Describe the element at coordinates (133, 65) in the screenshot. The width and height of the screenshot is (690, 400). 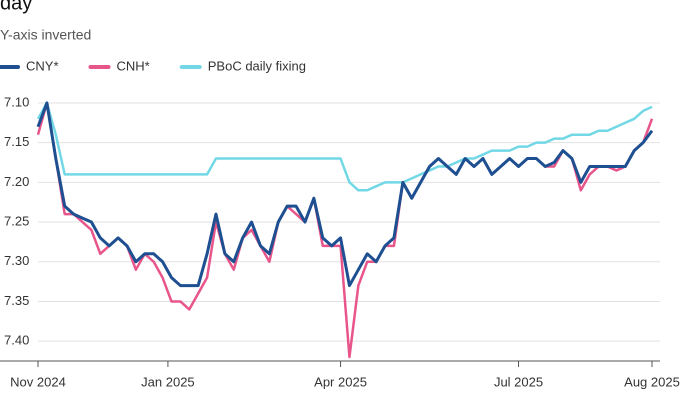
I see `legend-label: CNH*` at that location.